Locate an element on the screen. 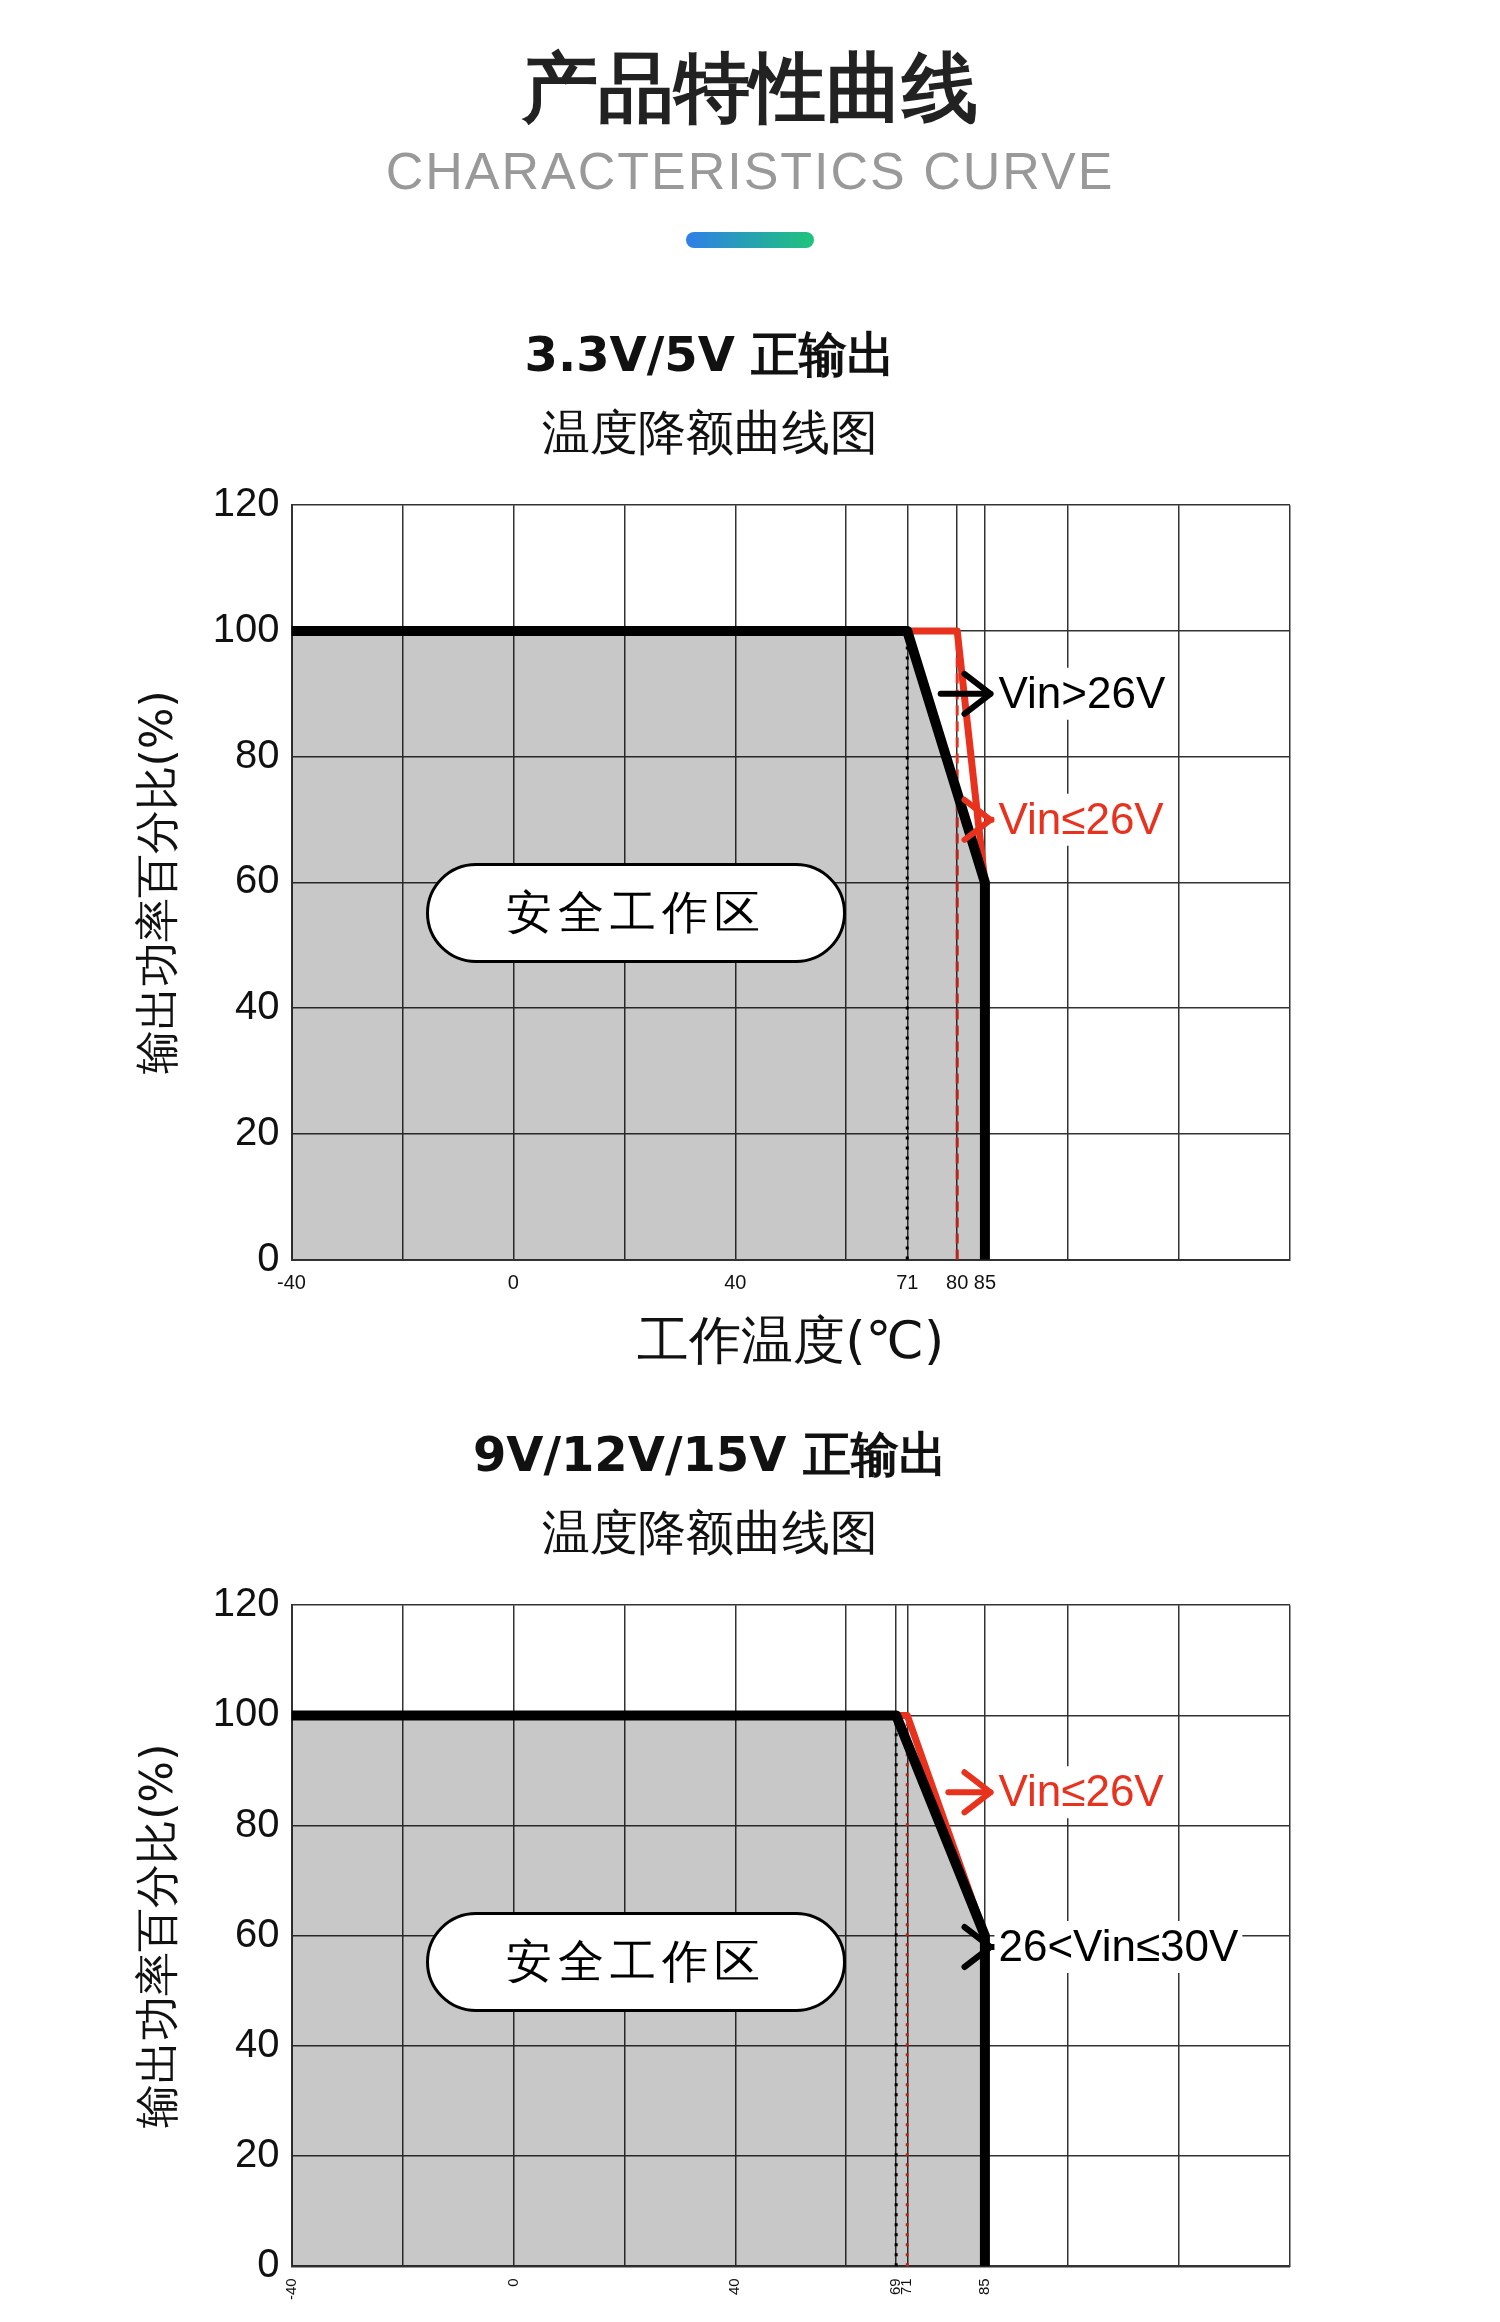 This screenshot has height=2322, width=1500. x-axis-title: 工作温度(℃) is located at coordinates (791, 1340).